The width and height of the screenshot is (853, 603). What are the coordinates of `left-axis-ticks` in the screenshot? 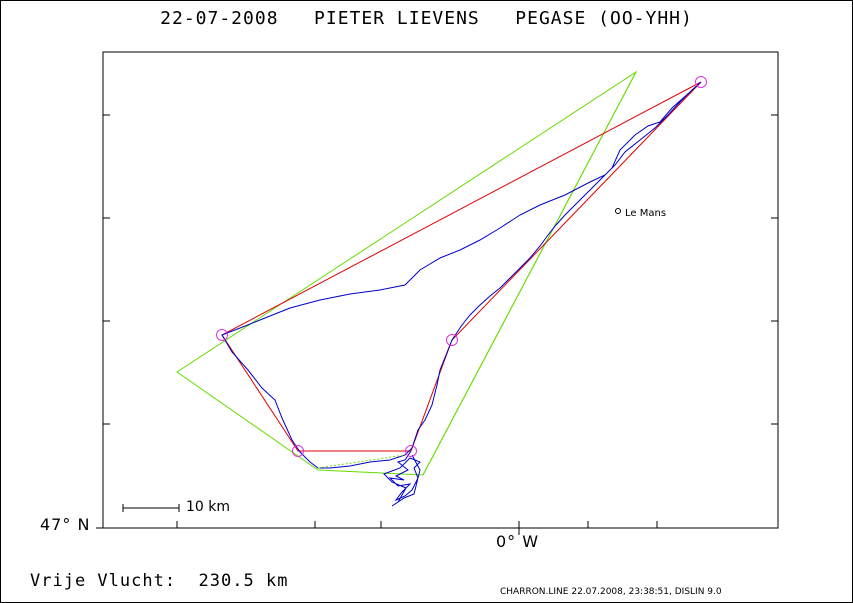 It's located at (106, 269).